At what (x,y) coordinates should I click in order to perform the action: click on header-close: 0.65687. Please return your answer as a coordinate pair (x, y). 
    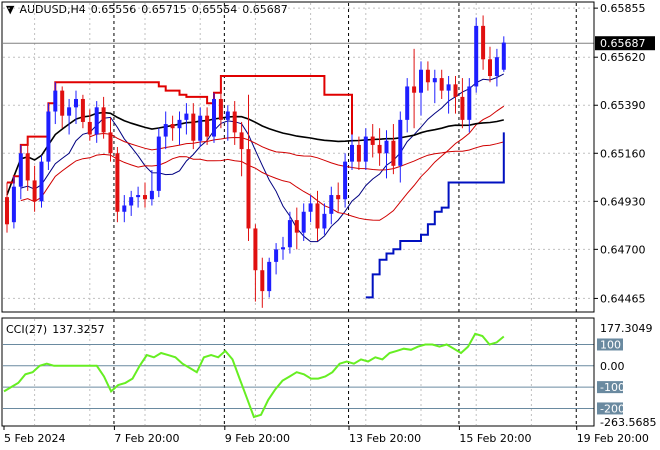
    Looking at the image, I should click on (265, 9).